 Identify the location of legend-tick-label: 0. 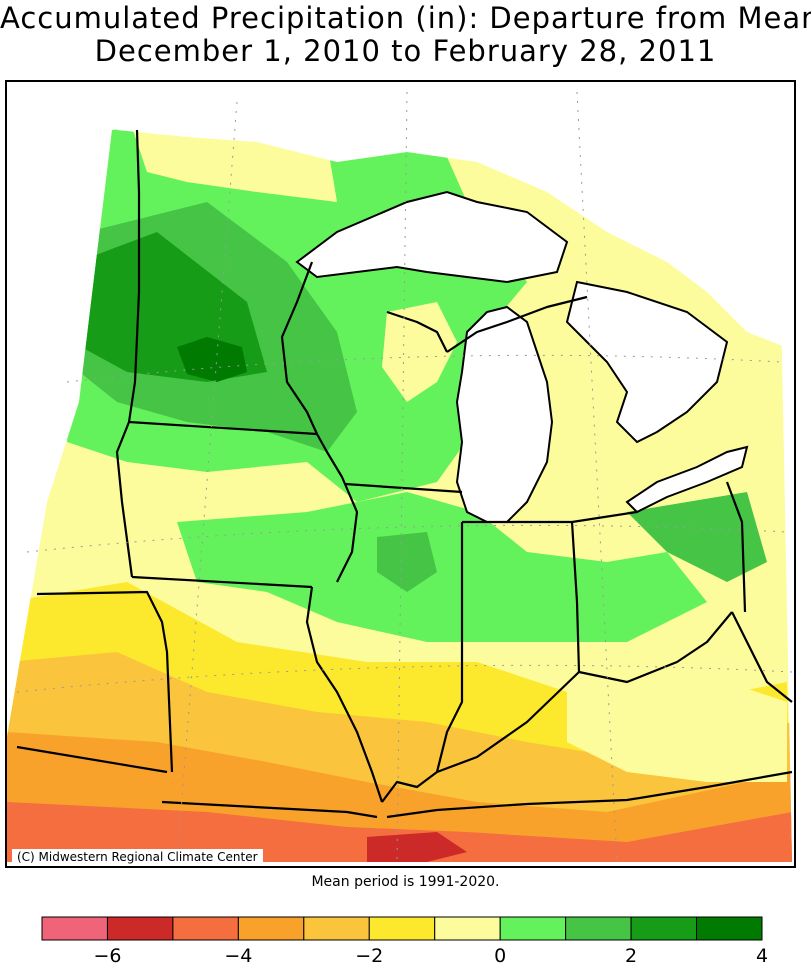
(500, 956).